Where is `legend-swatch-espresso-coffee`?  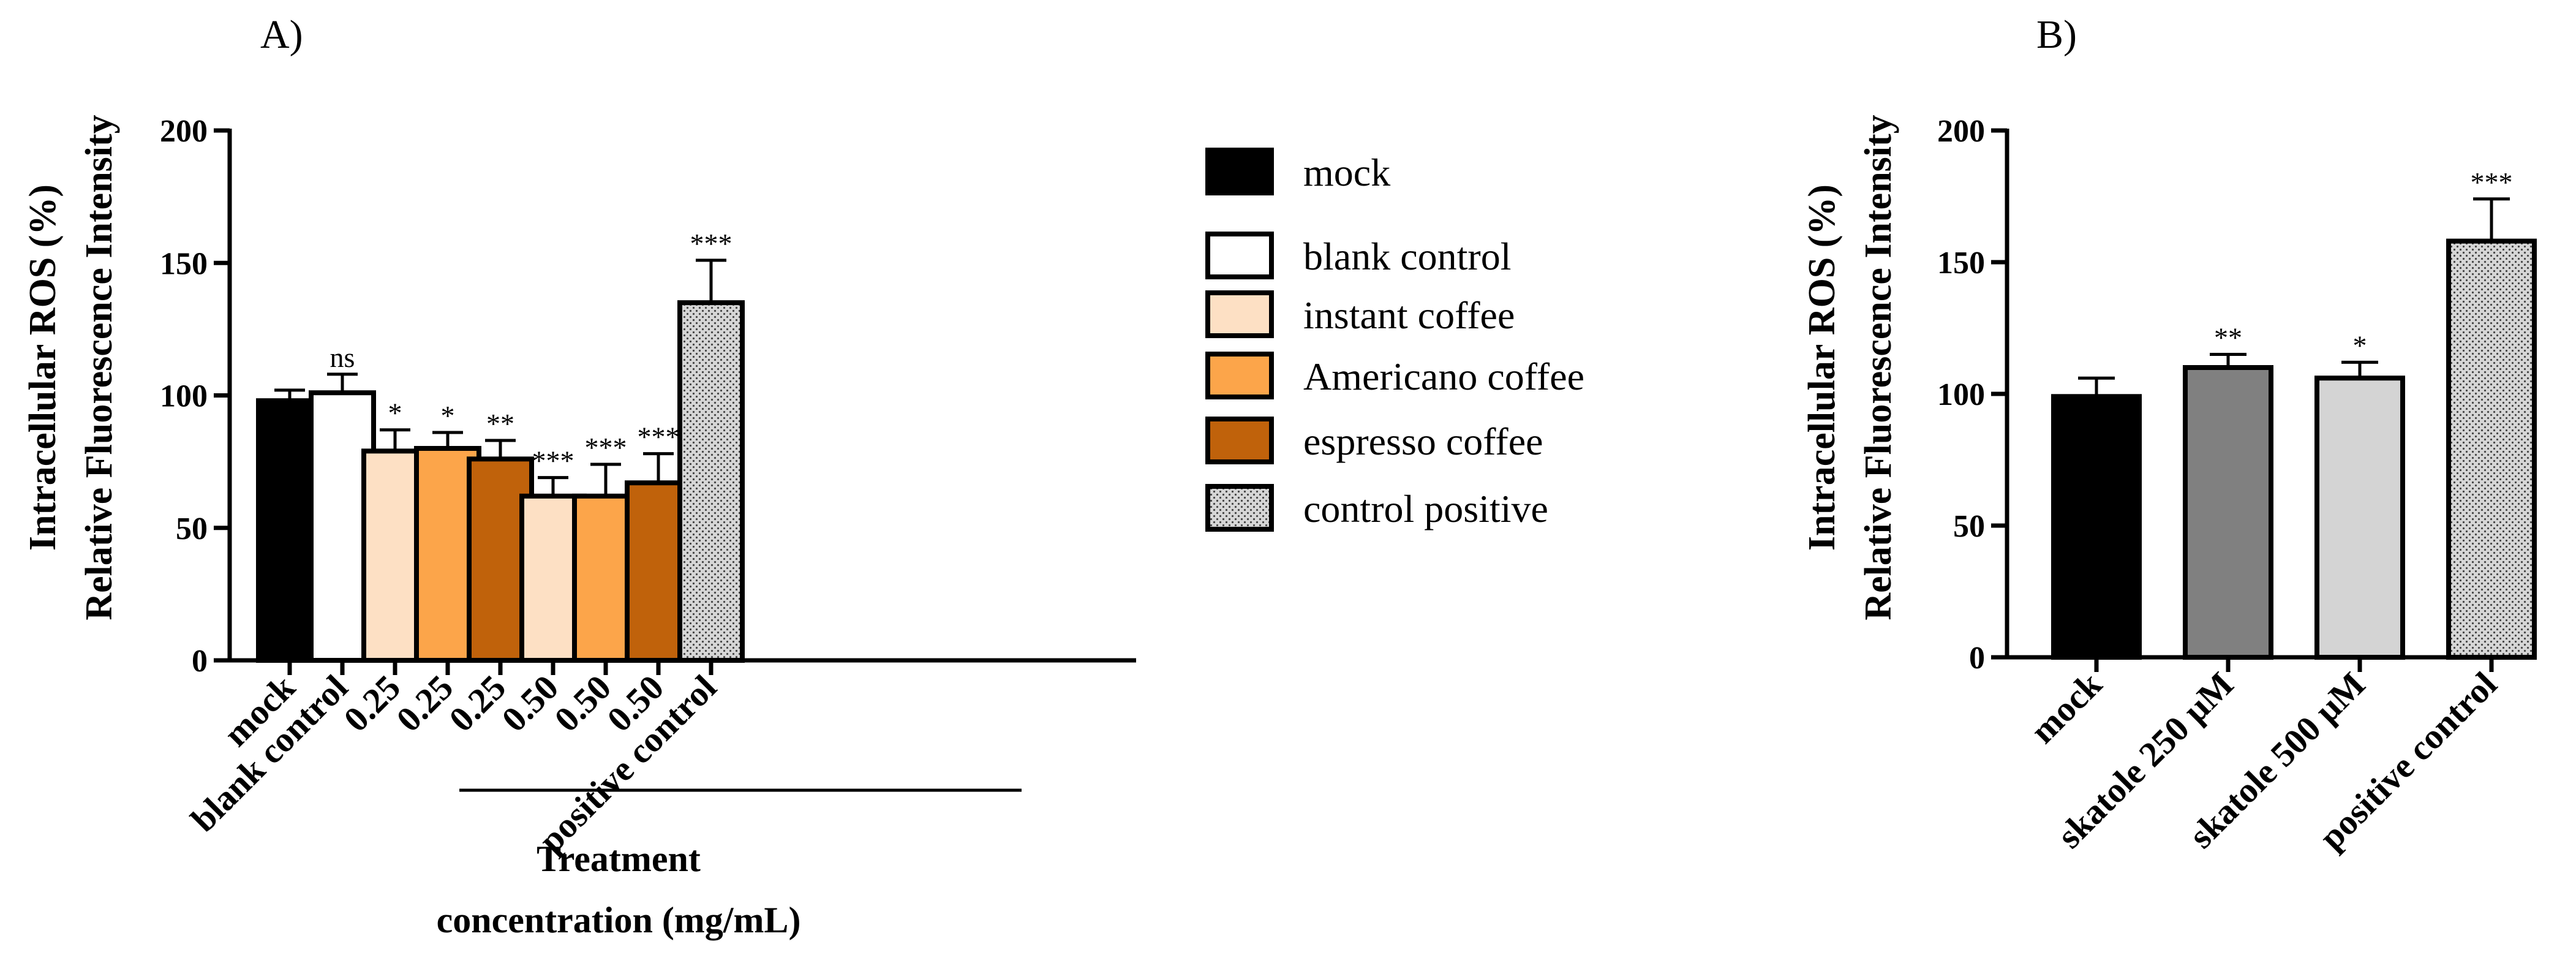
legend-swatch-espresso-coffee is located at coordinates (1239, 441).